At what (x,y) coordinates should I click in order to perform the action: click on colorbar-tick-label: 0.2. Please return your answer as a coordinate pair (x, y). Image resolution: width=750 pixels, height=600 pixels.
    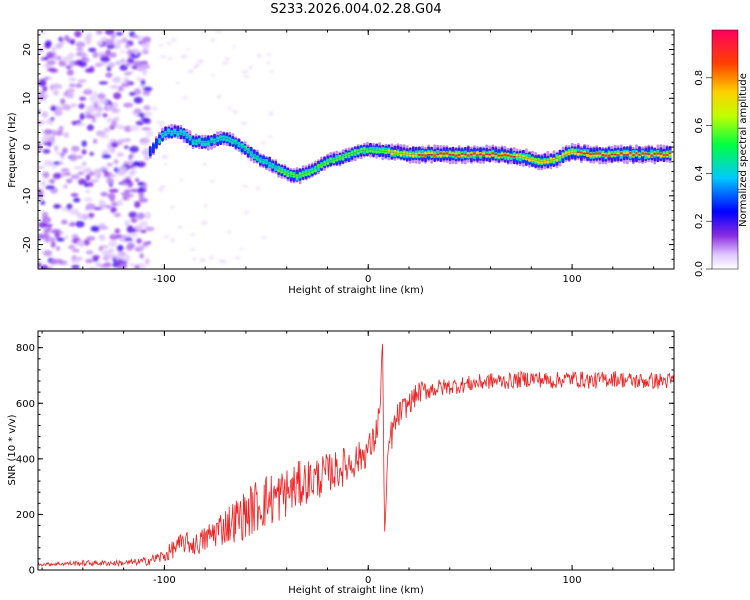
    Looking at the image, I should click on (699, 221).